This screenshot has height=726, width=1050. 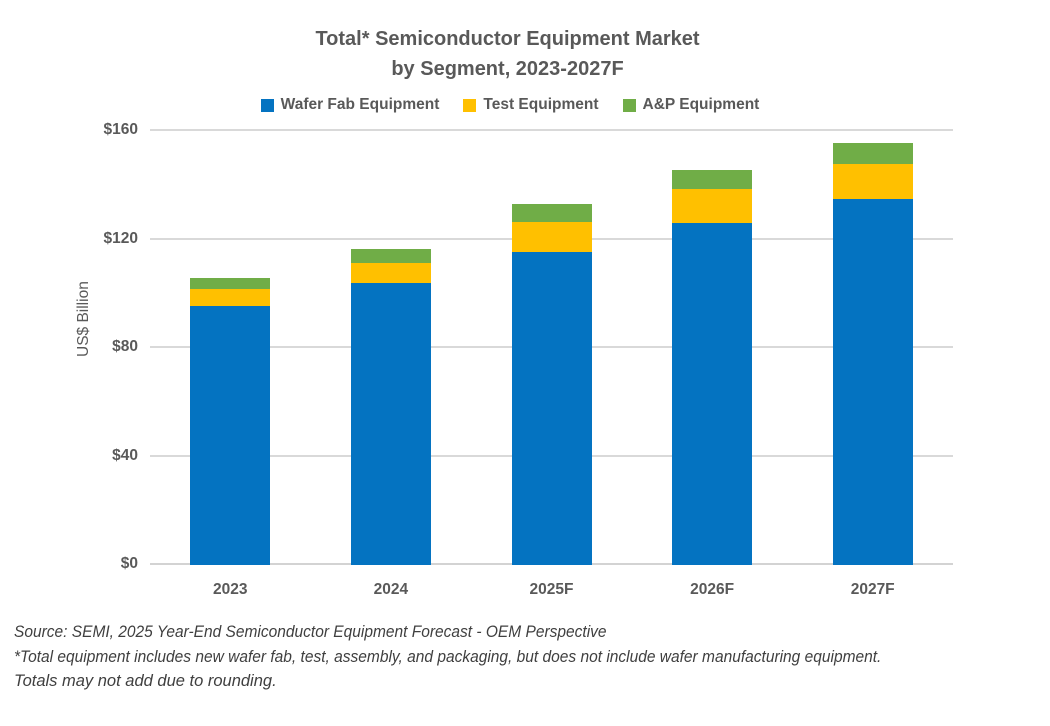 I want to click on legend-label: Test Equipment, so click(x=541, y=104).